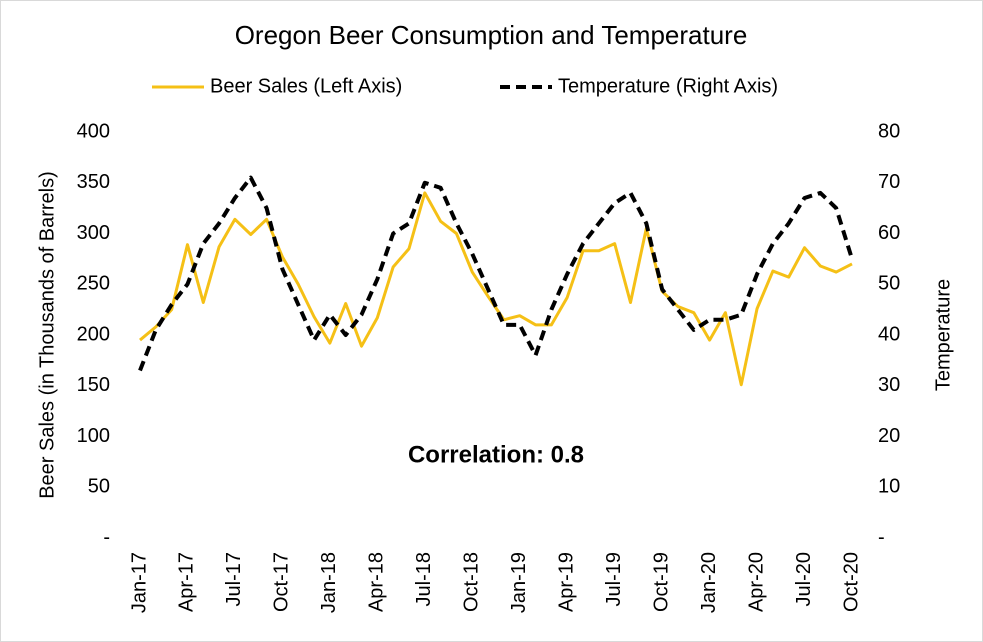  What do you see at coordinates (491, 35) in the screenshot?
I see `chart-title: Oregon Beer Consumption and Temperature` at bounding box center [491, 35].